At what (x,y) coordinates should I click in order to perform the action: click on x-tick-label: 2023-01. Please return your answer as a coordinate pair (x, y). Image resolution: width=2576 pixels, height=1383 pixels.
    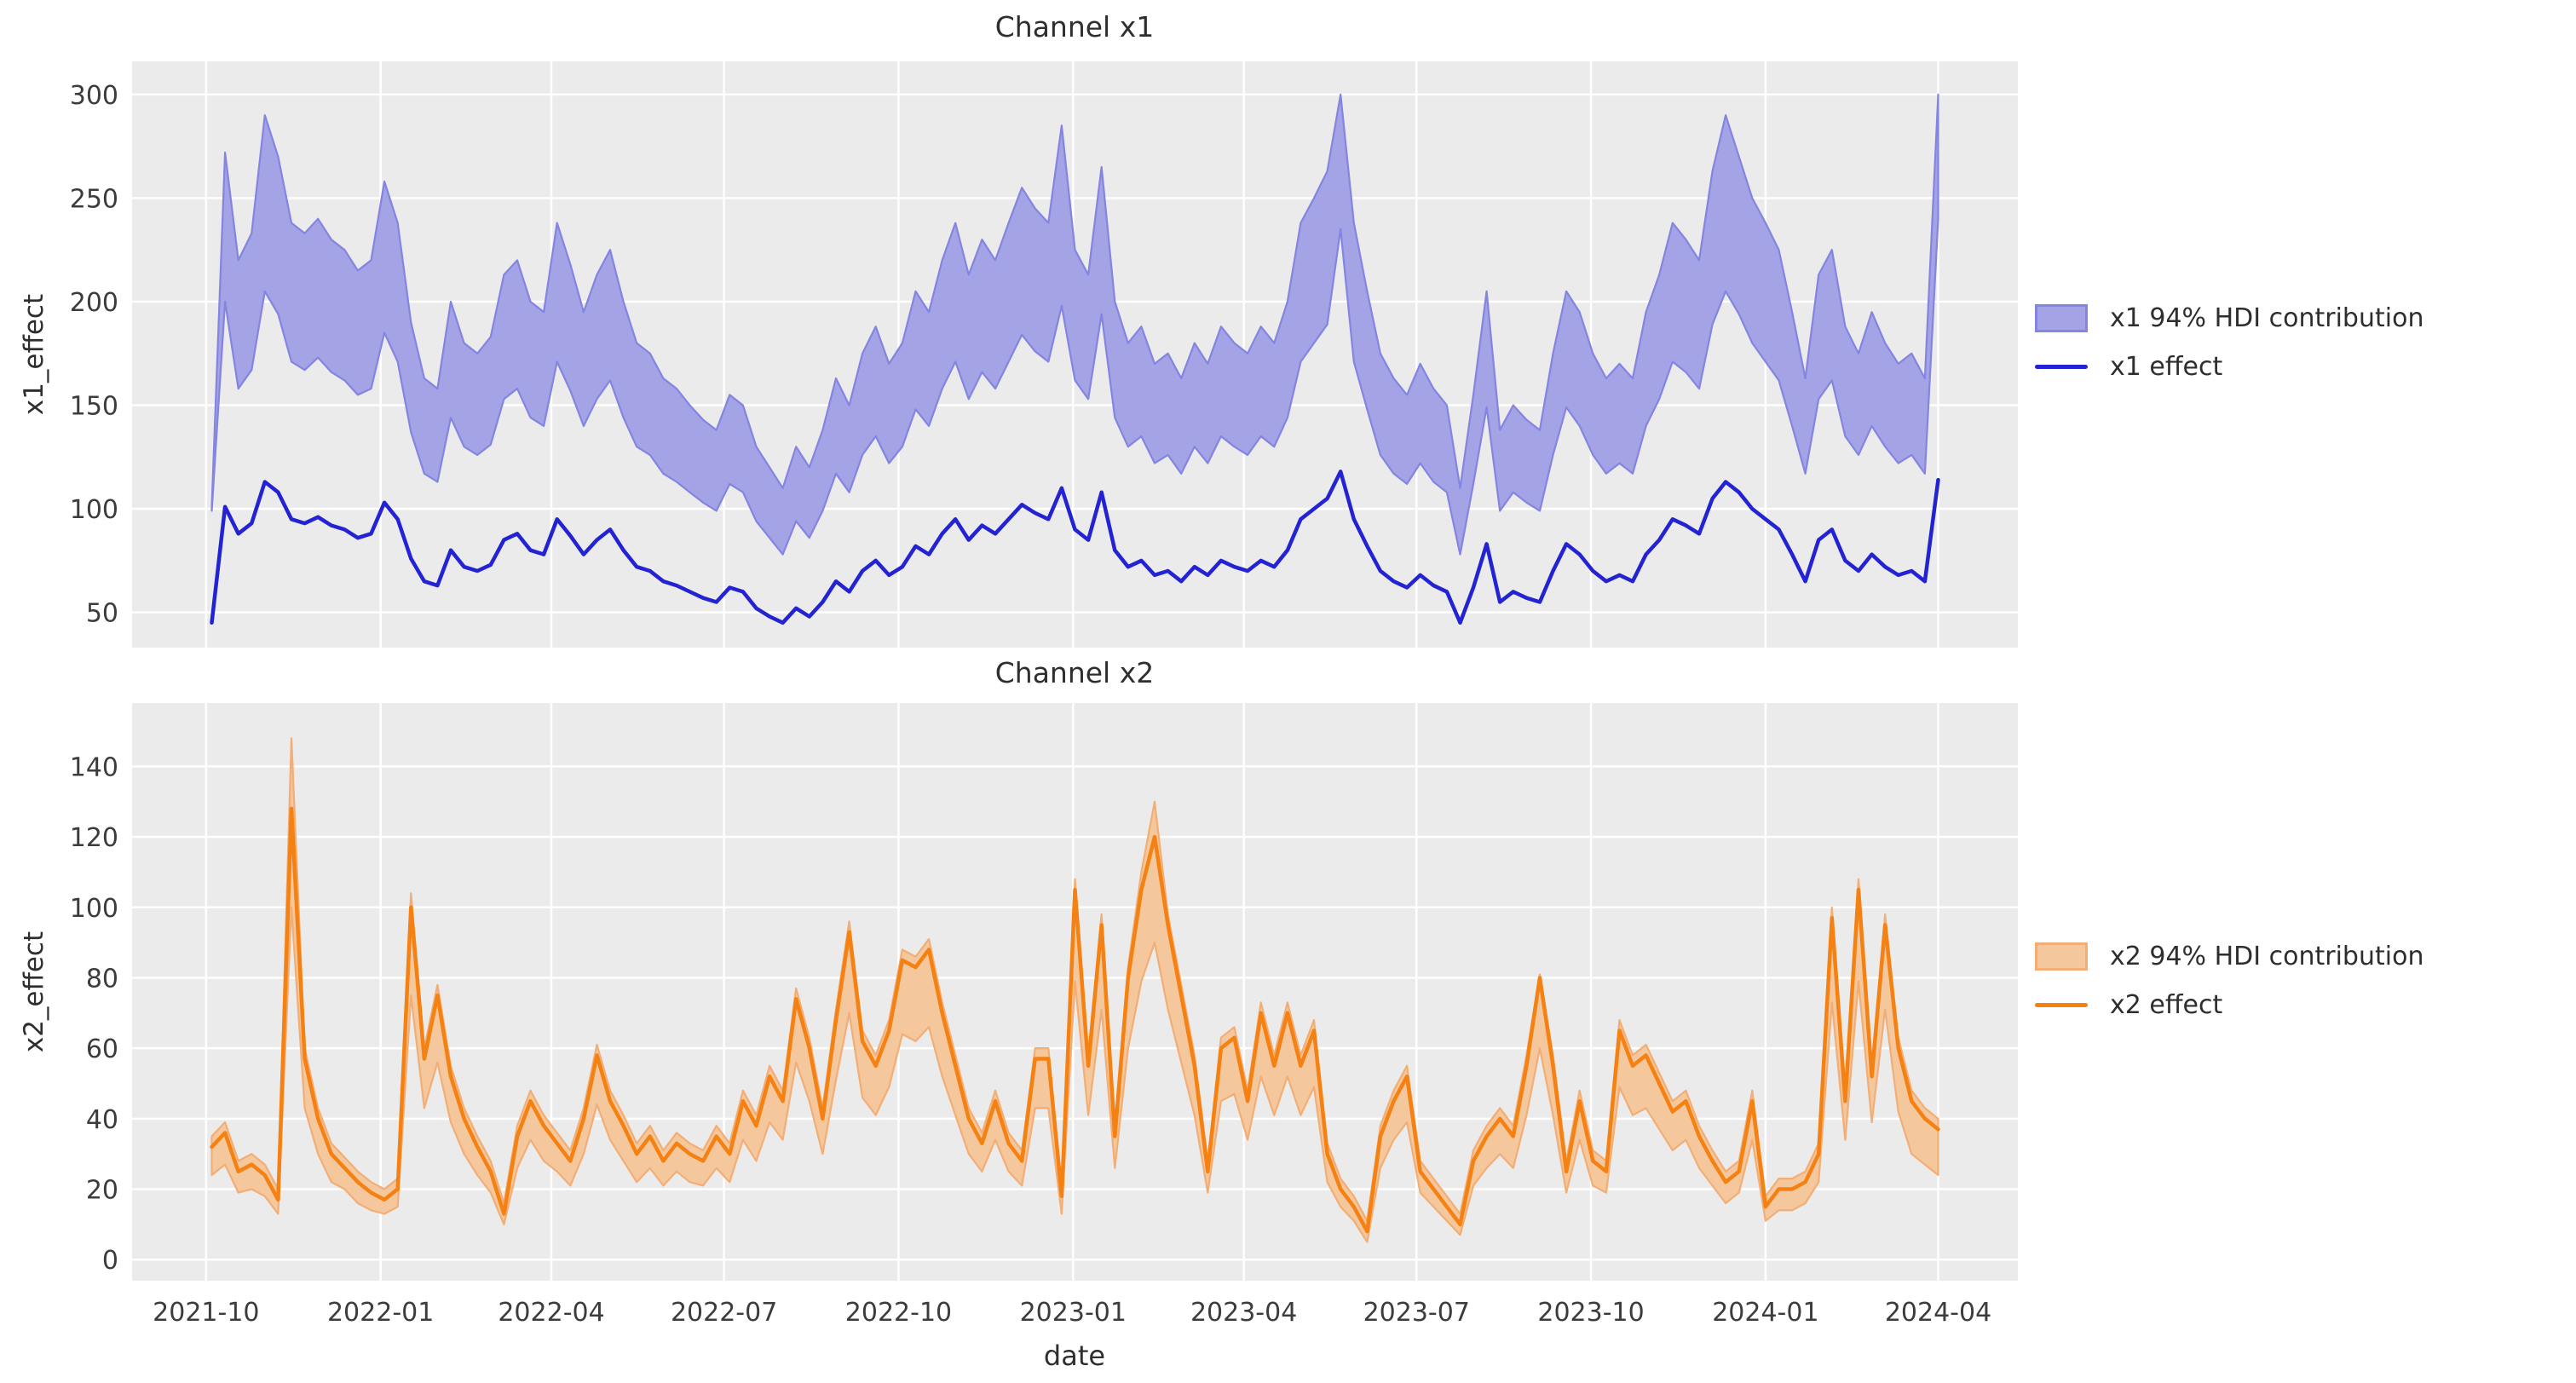
    Looking at the image, I should click on (1073, 1313).